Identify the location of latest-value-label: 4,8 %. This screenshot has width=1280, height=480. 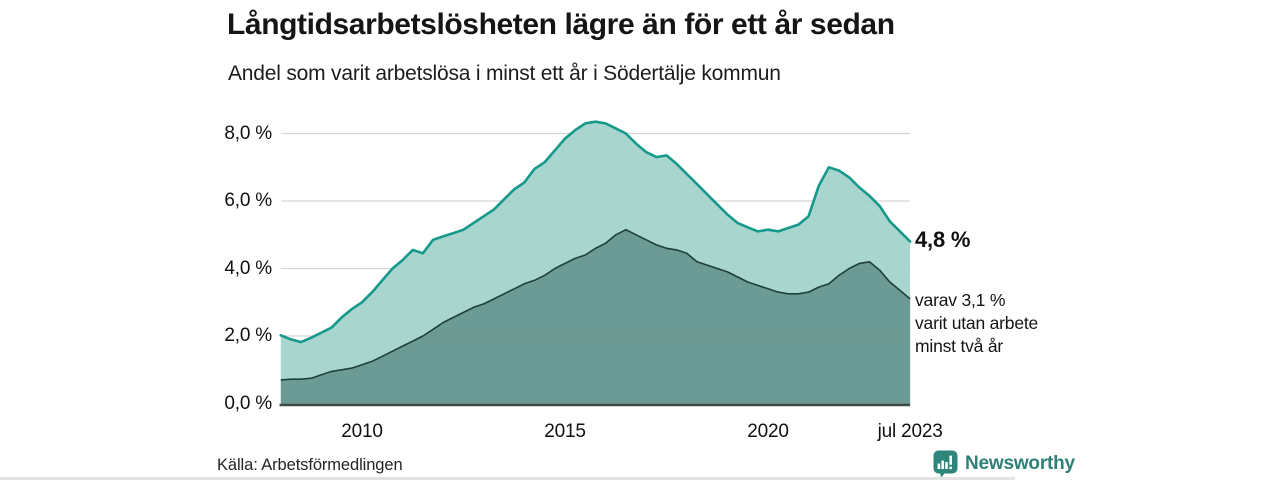
(943, 239).